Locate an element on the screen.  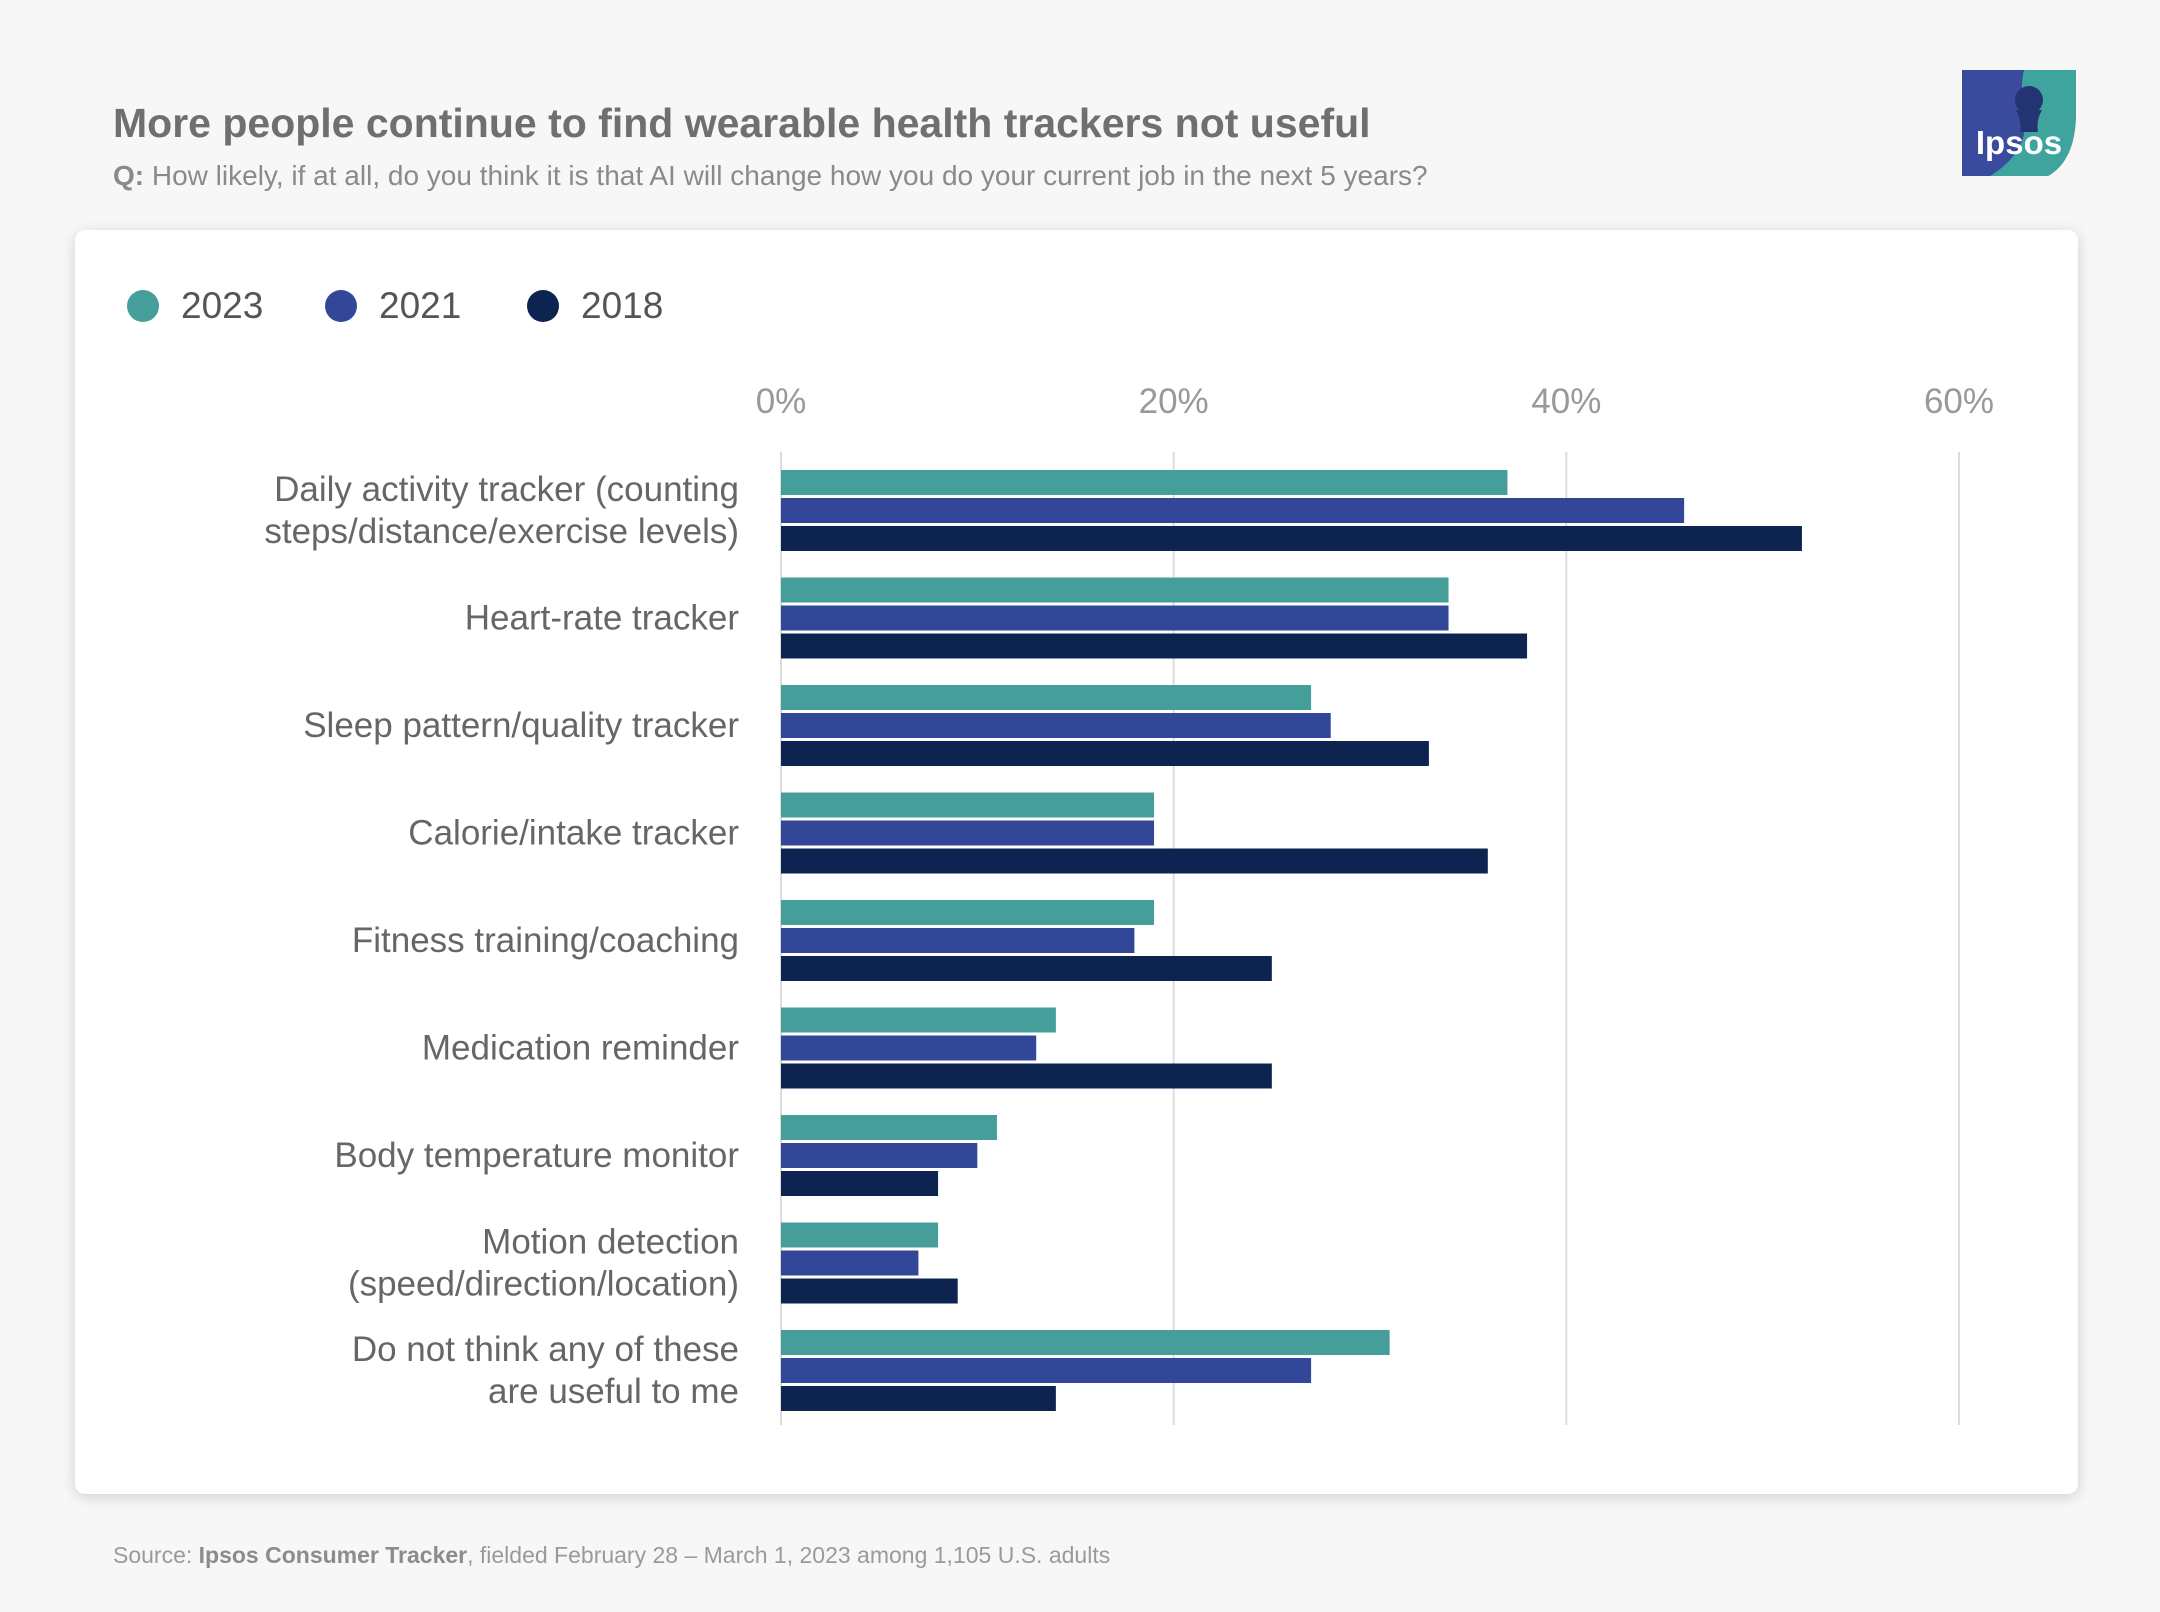
legend-dot-2018 is located at coordinates (543, 306).